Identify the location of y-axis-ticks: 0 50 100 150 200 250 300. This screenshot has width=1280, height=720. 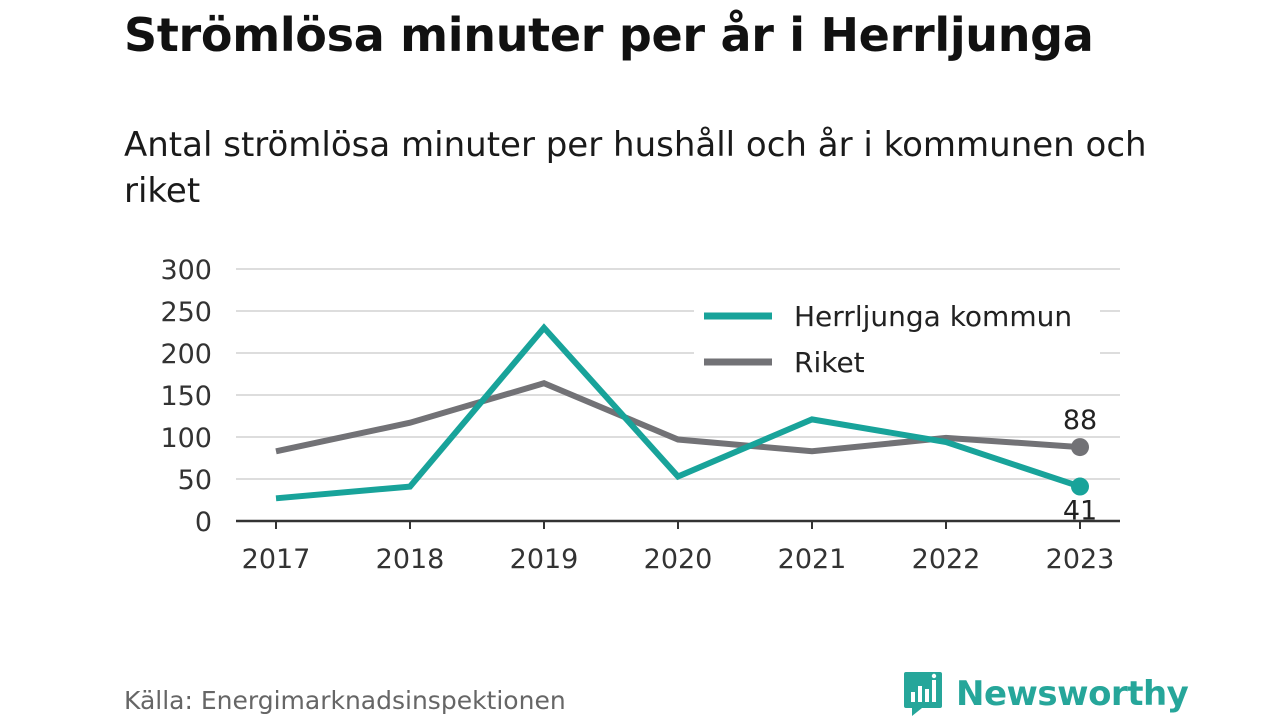
(186, 396).